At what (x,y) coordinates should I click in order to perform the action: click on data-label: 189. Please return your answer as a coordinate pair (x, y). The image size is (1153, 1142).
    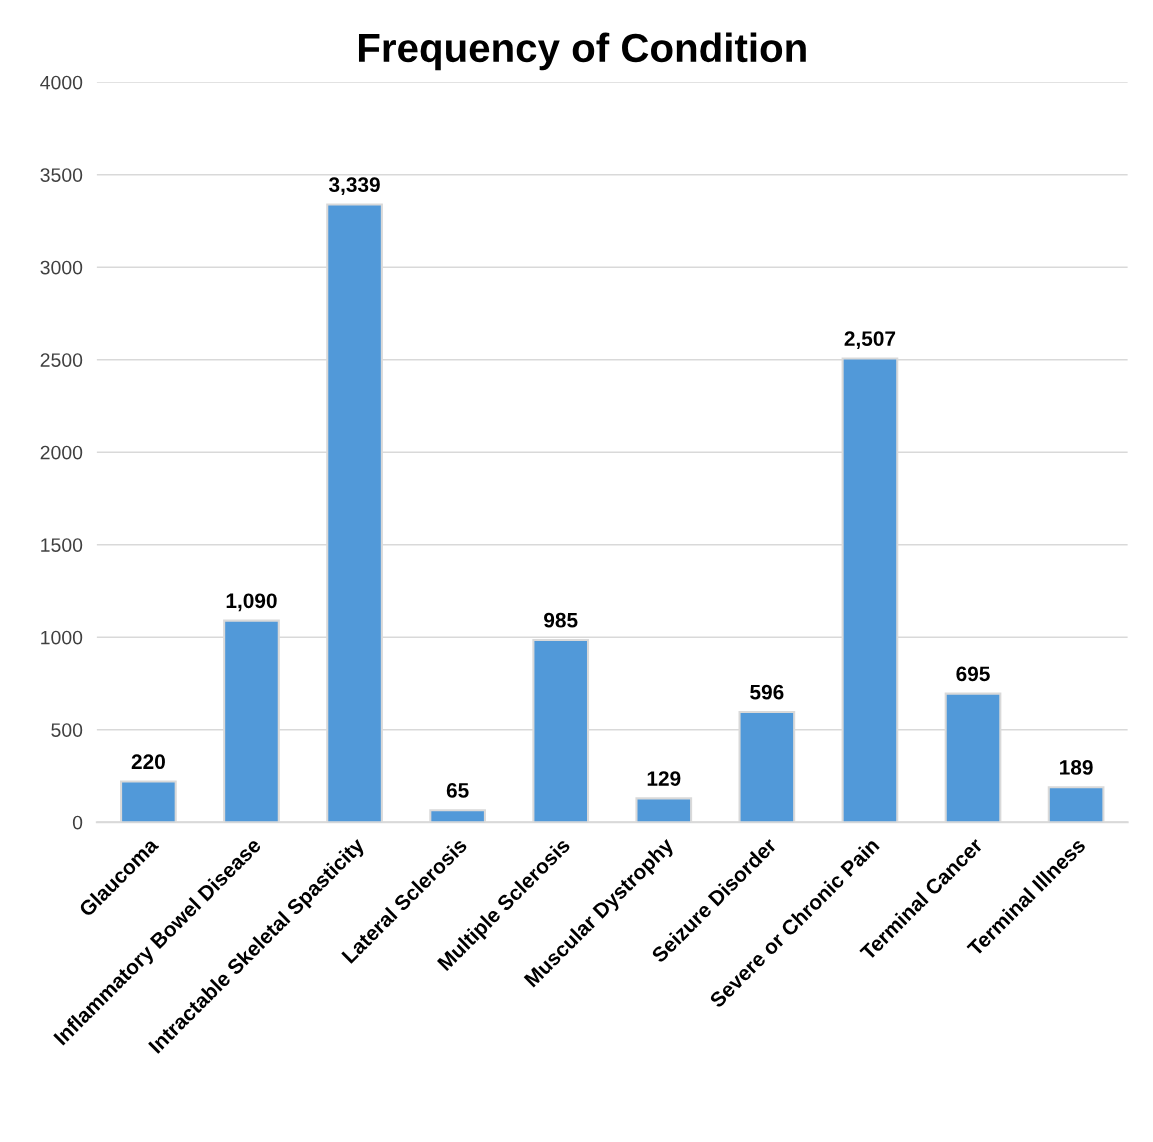
    Looking at the image, I should click on (1076, 767).